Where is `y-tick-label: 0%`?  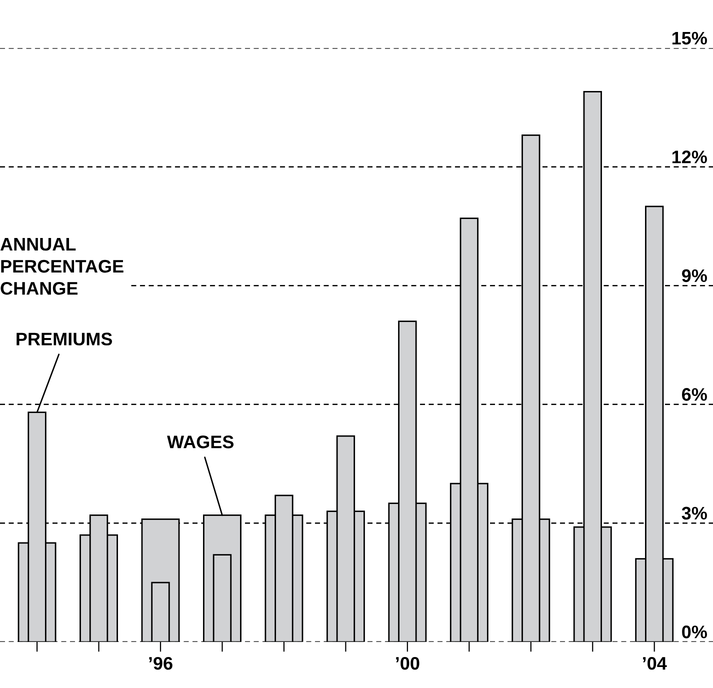
y-tick-label: 0% is located at coordinates (694, 632).